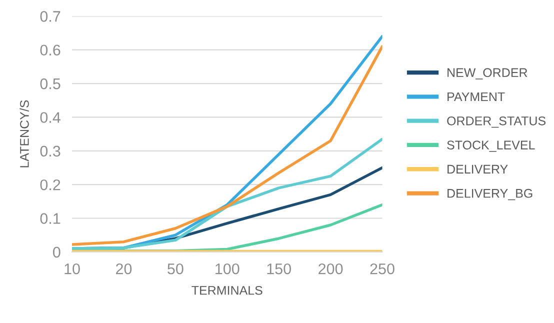  Describe the element at coordinates (488, 74) in the screenshot. I see `legend-label: NEW_ORDER` at that location.